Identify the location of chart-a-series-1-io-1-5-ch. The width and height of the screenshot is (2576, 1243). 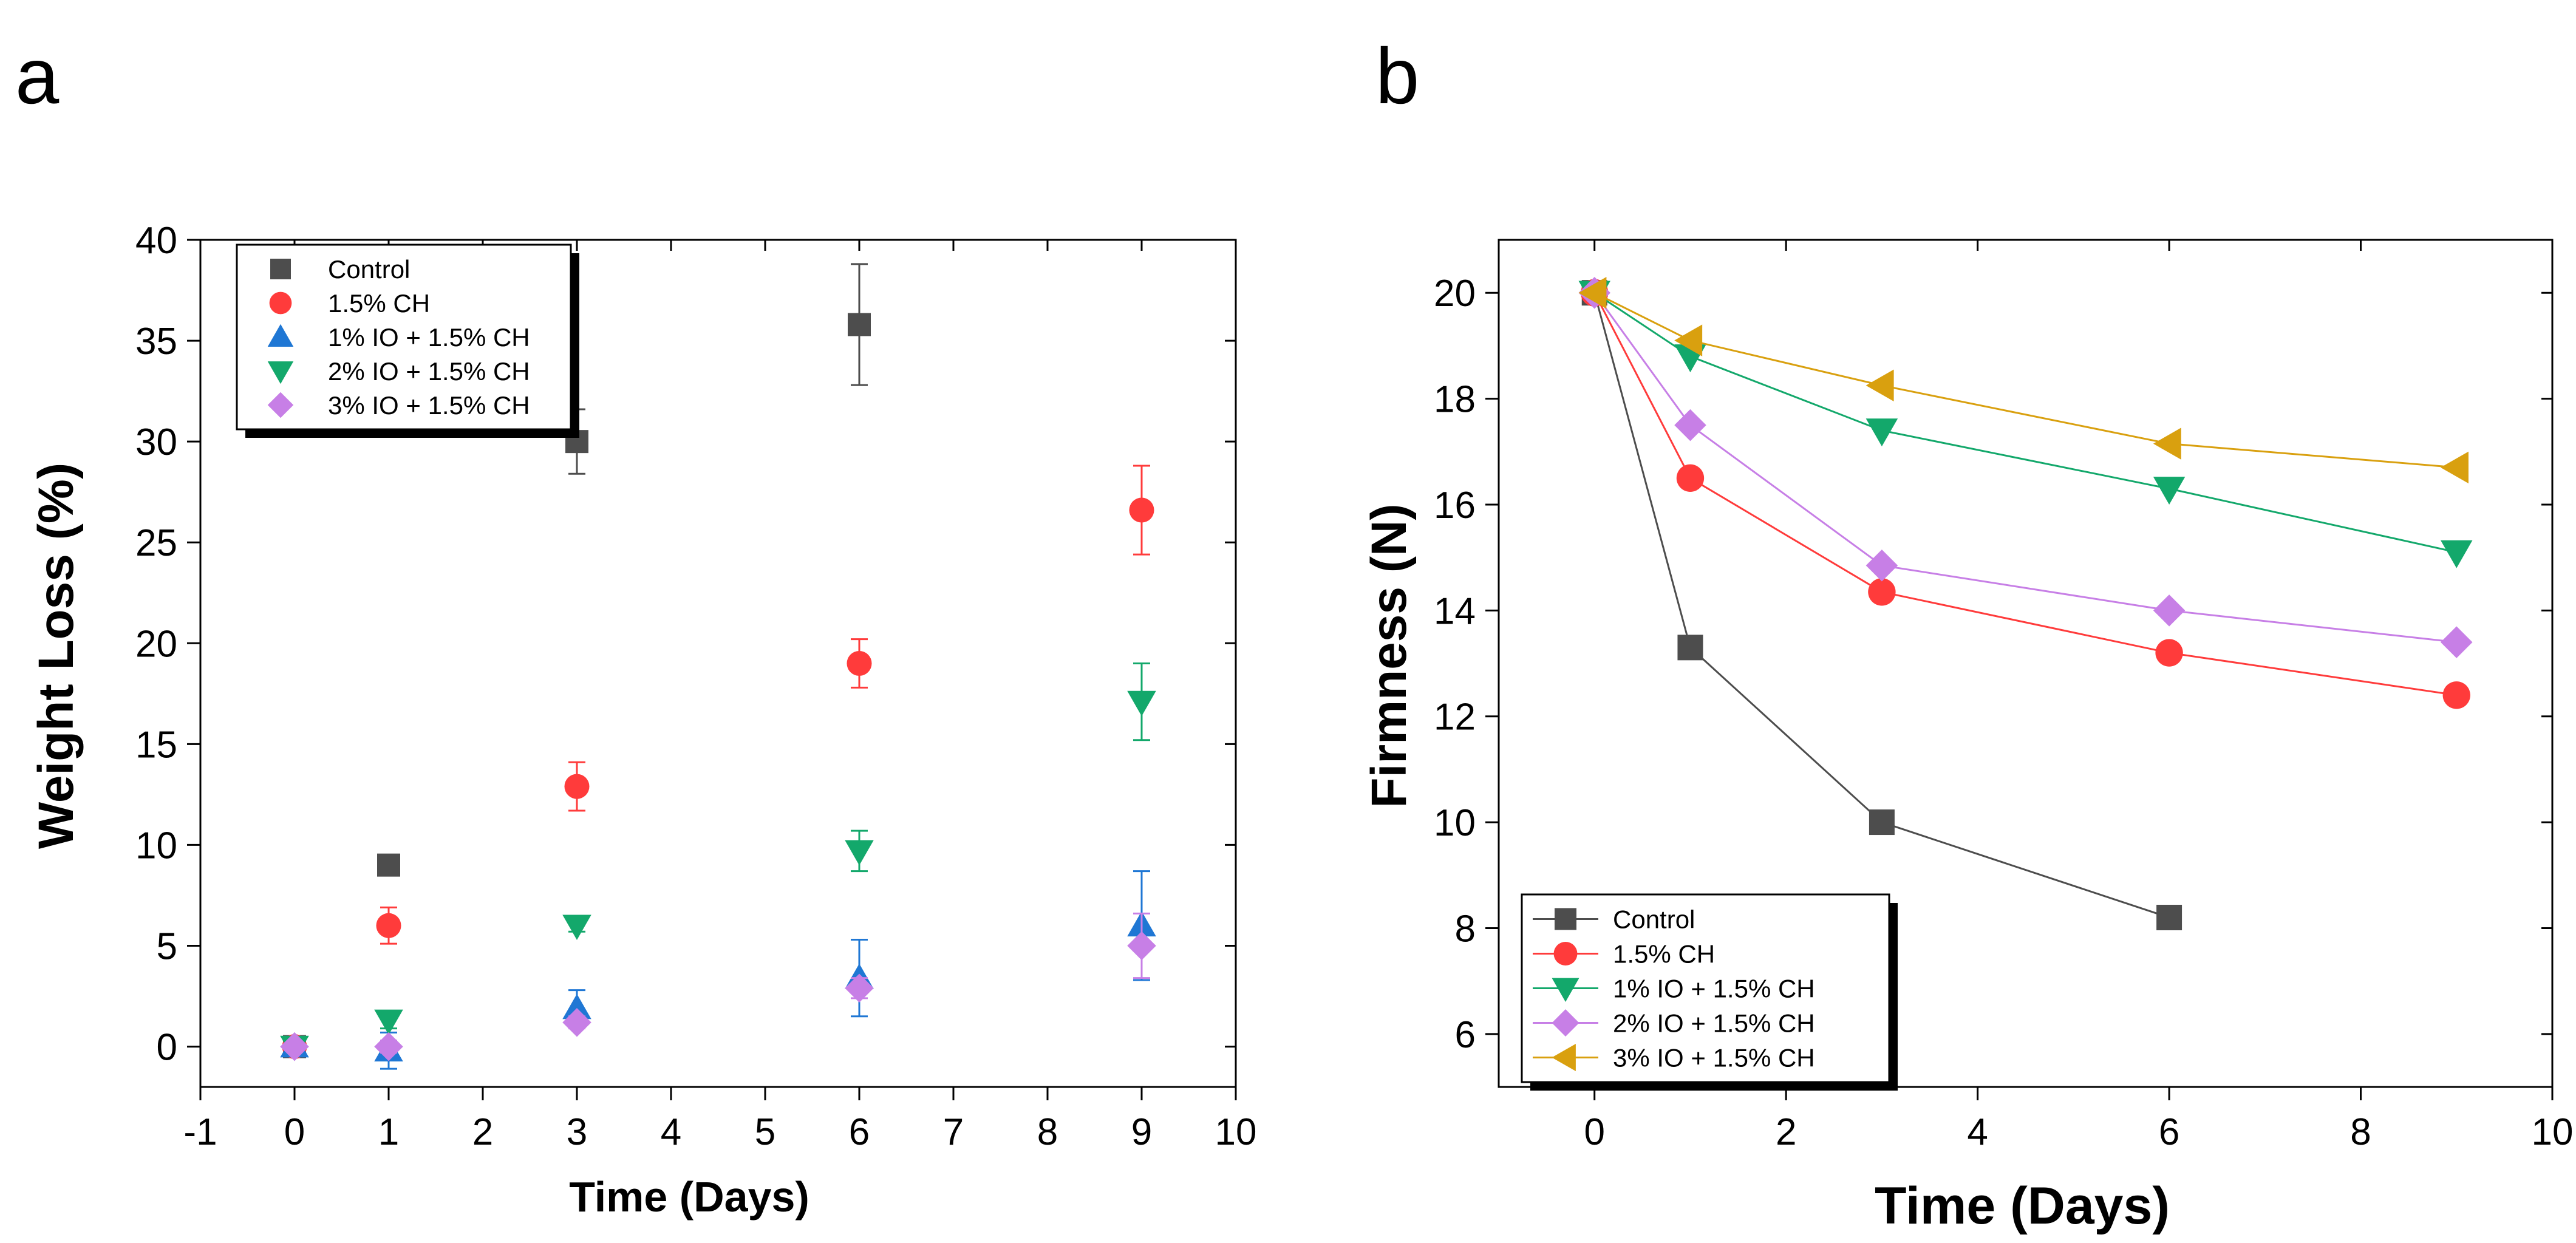
(718, 970).